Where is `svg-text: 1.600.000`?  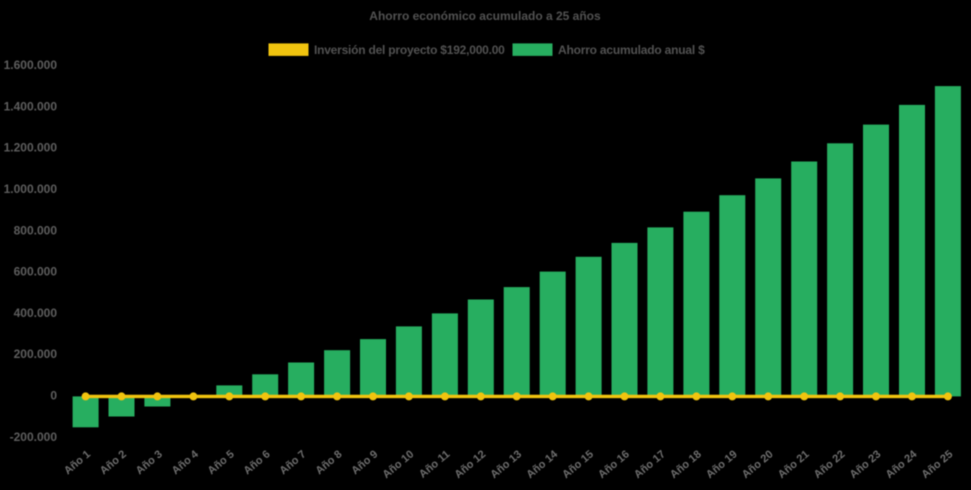
svg-text: 1.600.000 is located at coordinates (31, 65).